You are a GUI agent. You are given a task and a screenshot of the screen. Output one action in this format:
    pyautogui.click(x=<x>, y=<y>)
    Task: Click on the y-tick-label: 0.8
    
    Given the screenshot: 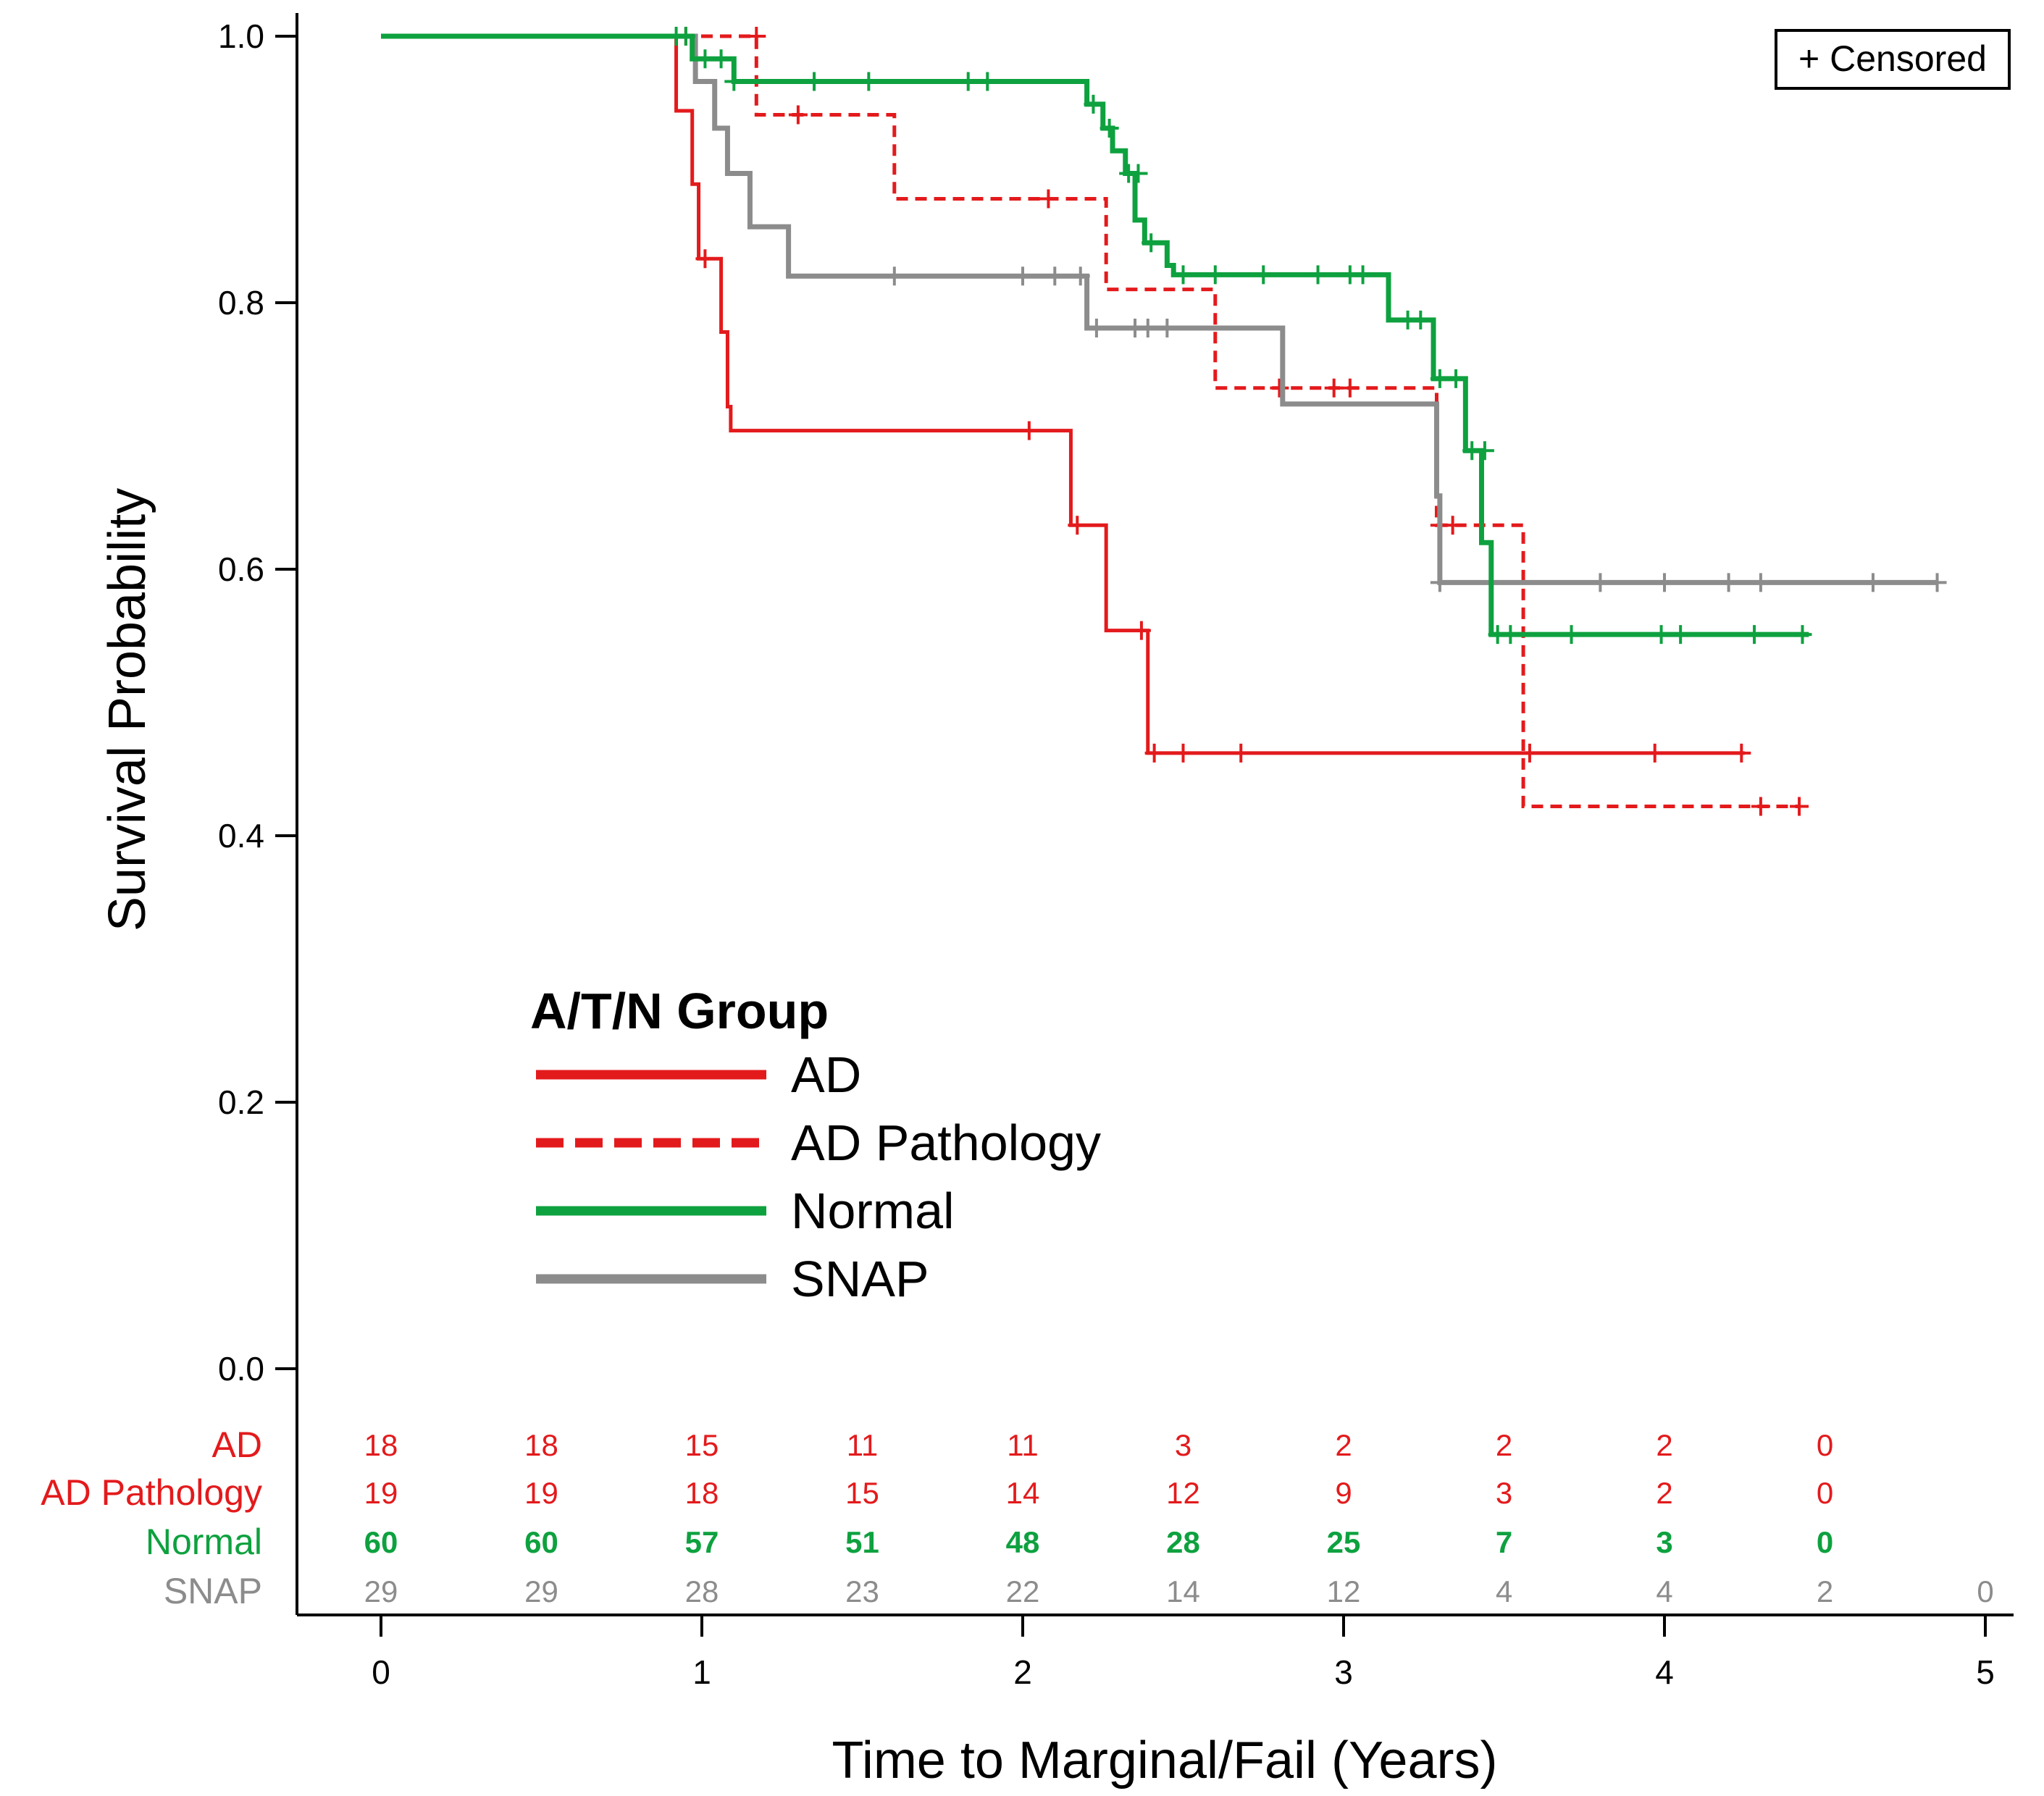 What is the action you would take?
    pyautogui.click(x=241, y=303)
    